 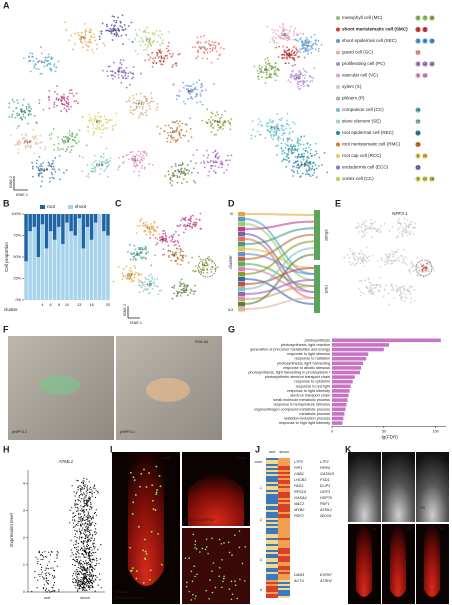 What do you see at coordinates (217, 122) in the screenshot?
I see `cluster-label: P12` at bounding box center [217, 122].